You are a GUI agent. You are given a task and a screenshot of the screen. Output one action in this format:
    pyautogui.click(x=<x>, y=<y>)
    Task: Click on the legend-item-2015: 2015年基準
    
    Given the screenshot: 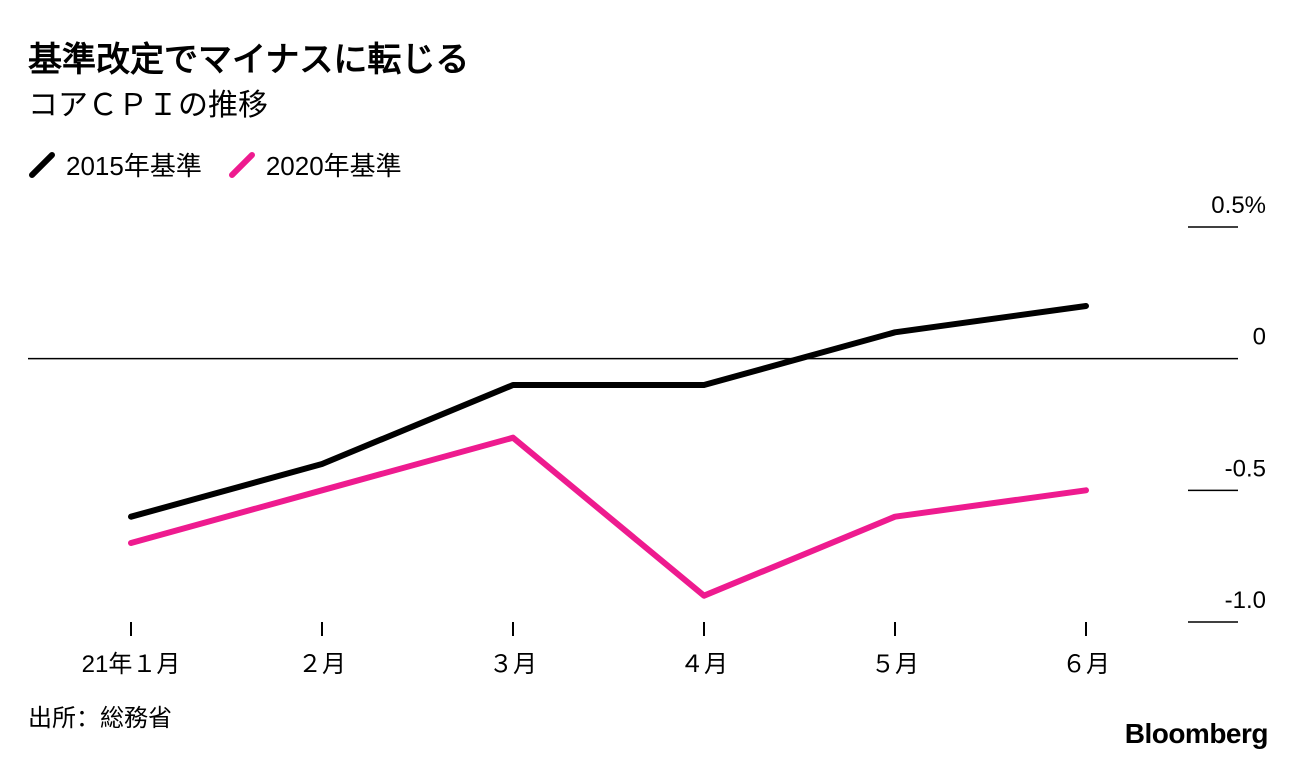 What is the action you would take?
    pyautogui.click(x=115, y=164)
    